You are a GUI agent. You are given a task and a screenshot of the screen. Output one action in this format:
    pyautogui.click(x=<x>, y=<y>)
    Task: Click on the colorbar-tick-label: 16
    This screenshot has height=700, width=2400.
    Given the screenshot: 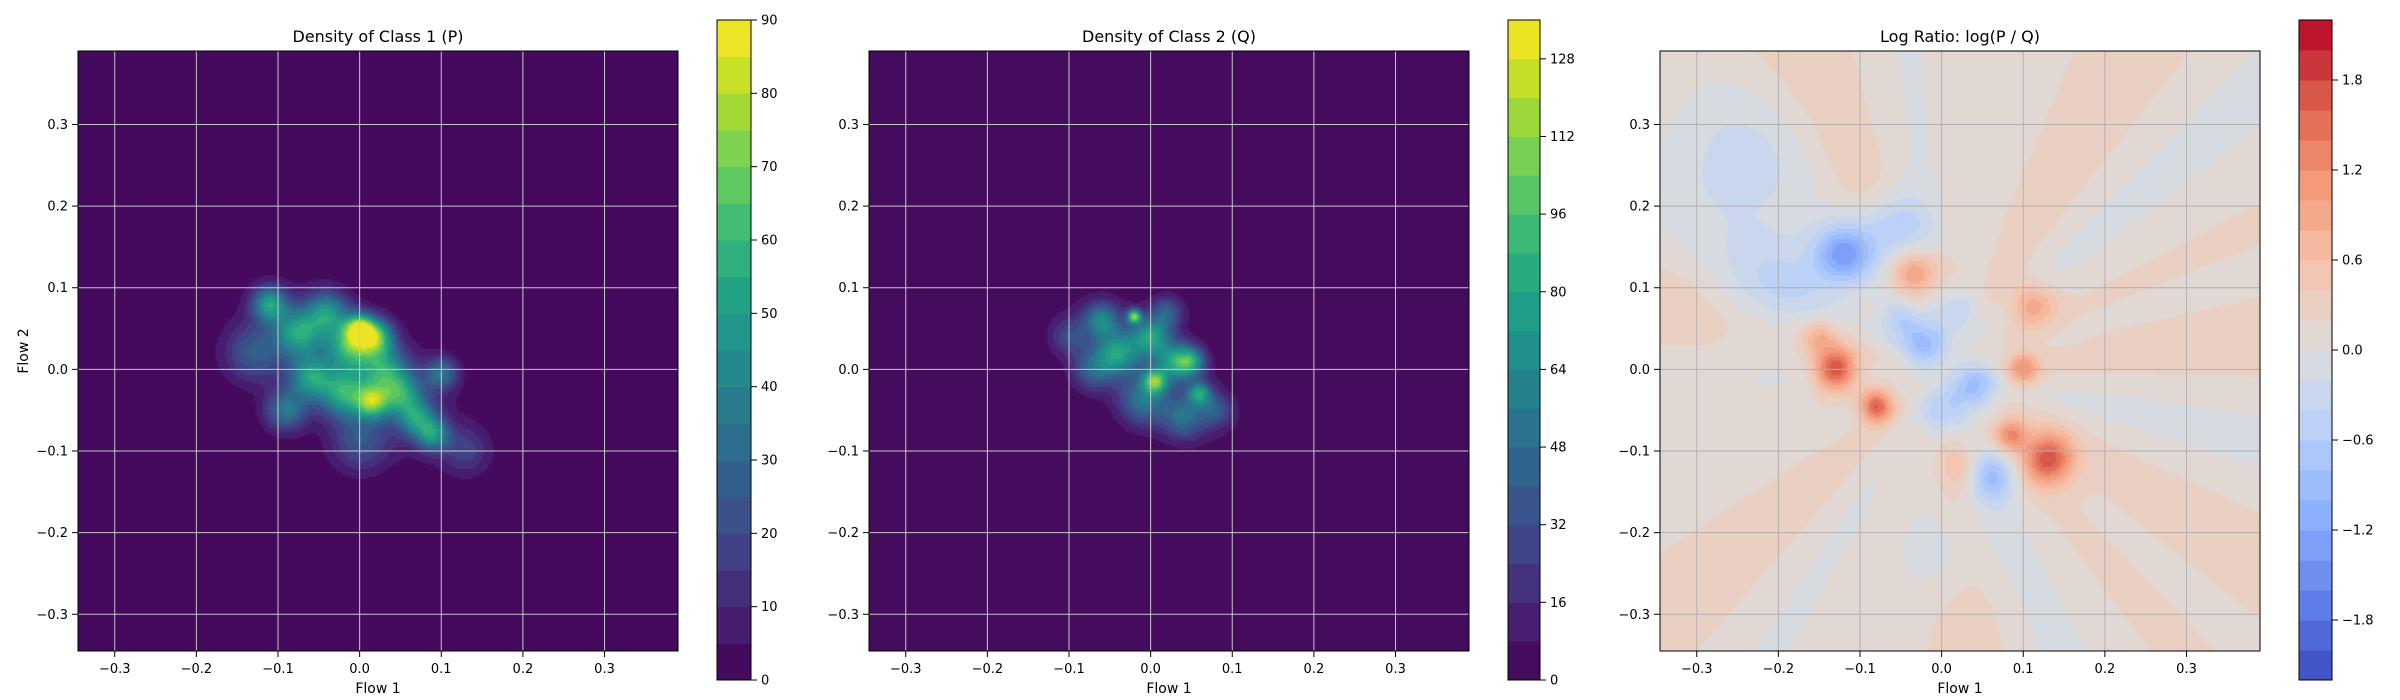 What is the action you would take?
    pyautogui.click(x=1558, y=603)
    